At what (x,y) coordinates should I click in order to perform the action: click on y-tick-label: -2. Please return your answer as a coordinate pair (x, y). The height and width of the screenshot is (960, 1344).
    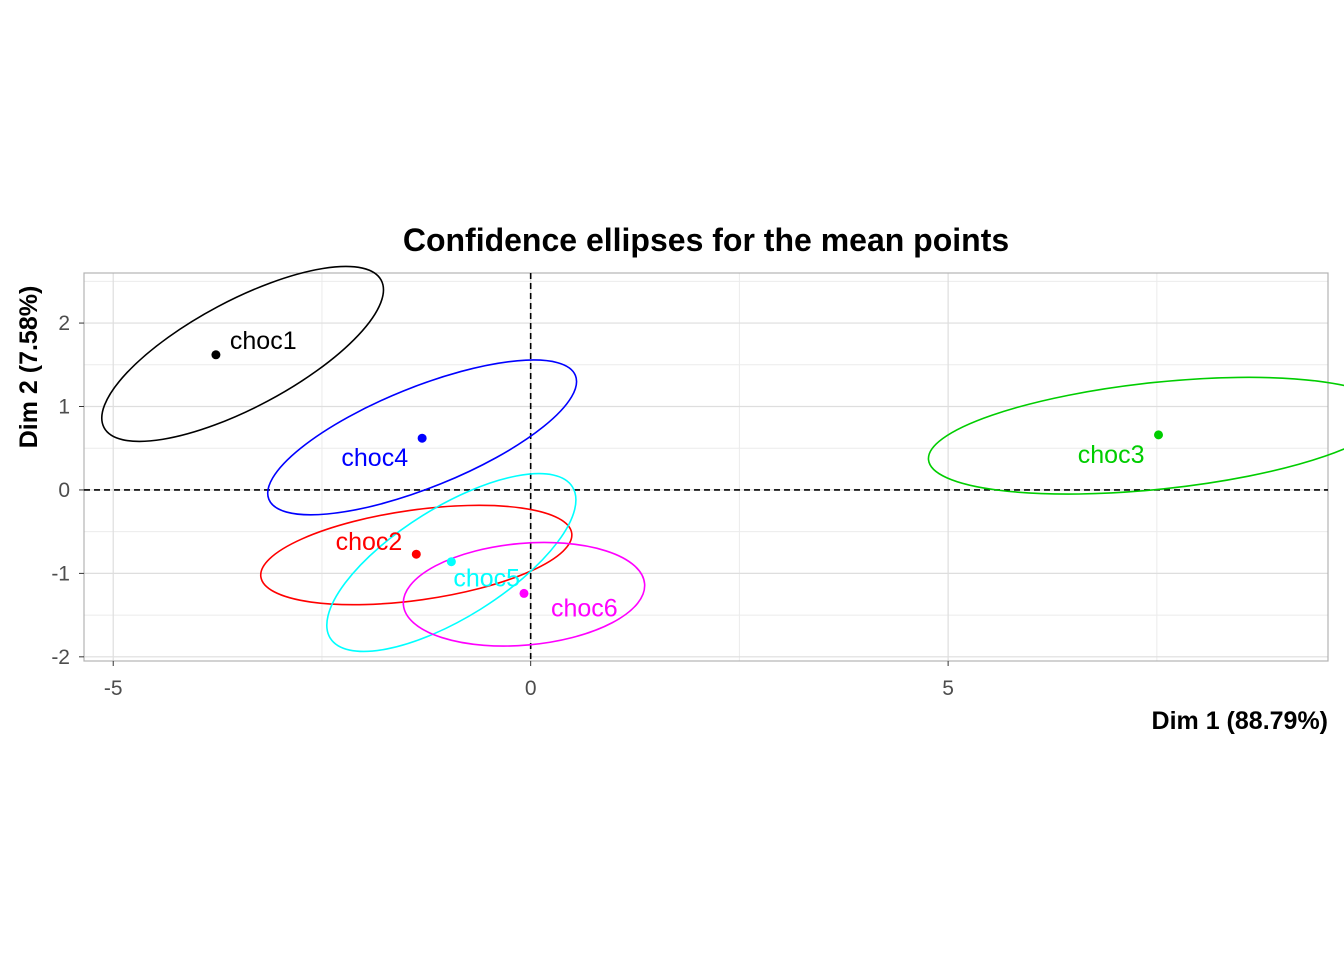
    Looking at the image, I should click on (60, 657).